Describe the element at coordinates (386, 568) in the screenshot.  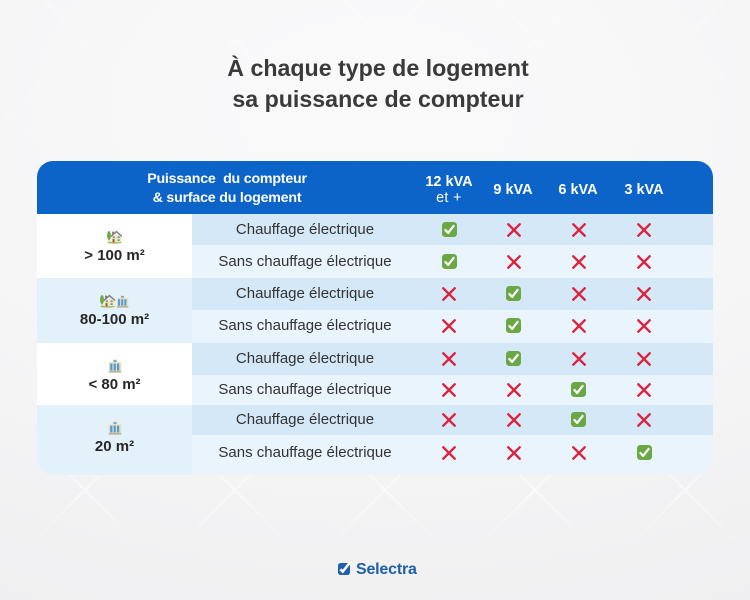
I see `svg-text: Selectra` at that location.